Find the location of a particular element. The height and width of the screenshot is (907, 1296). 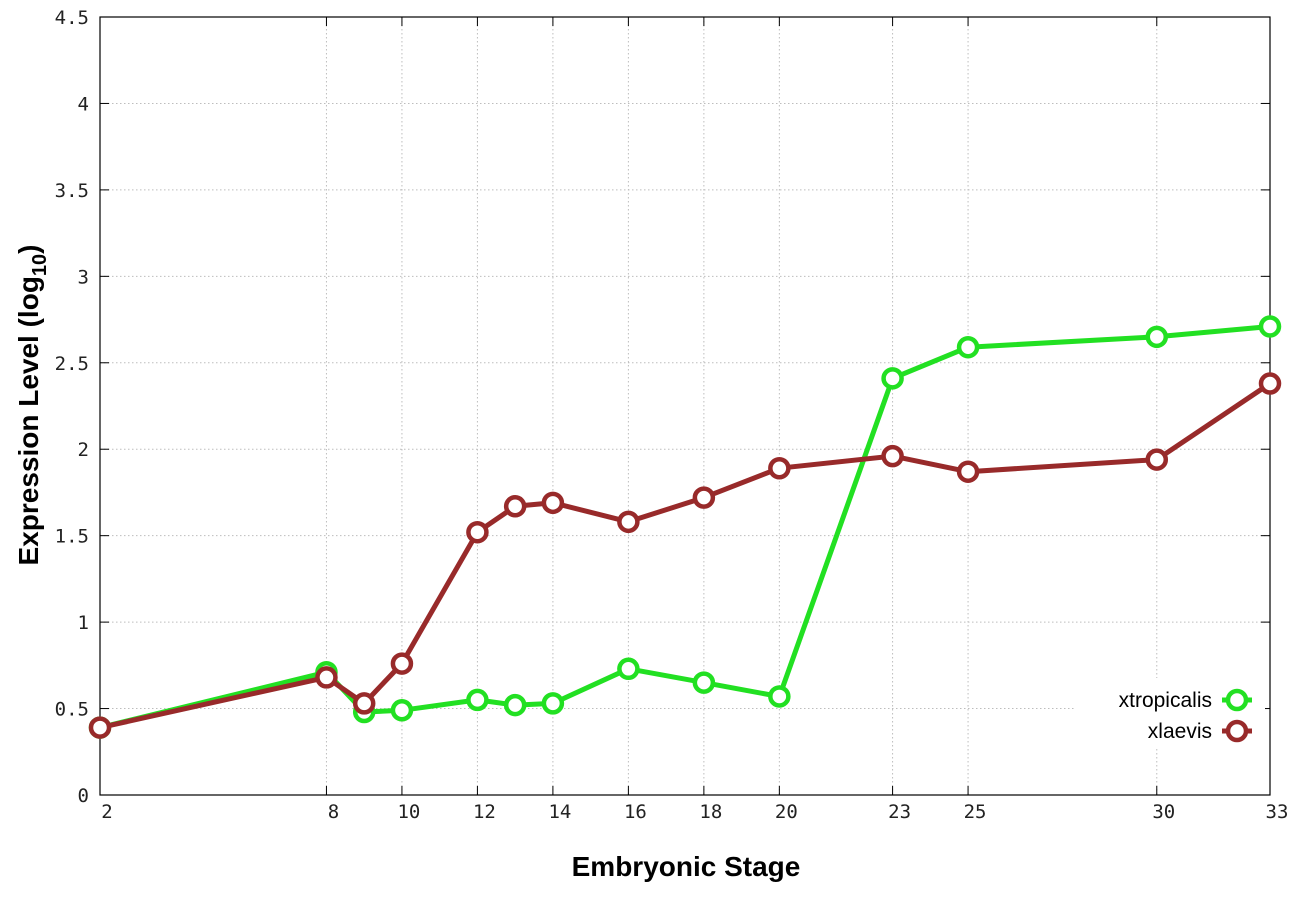

y-axis-label-close: ) is located at coordinates (28, 249).